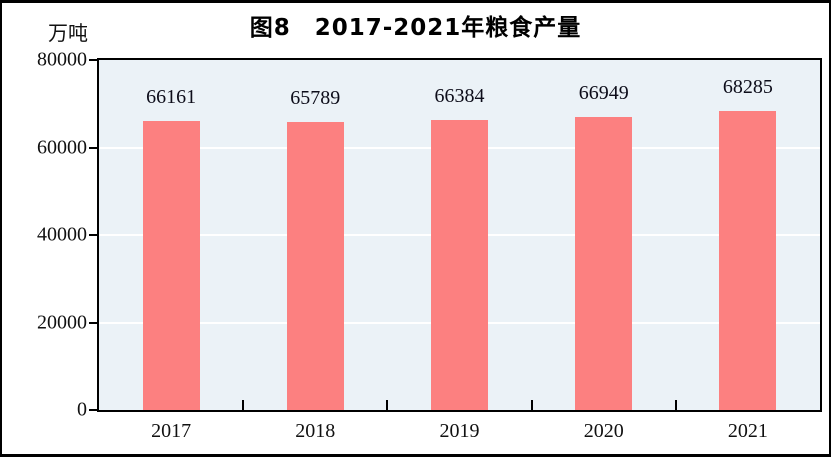 This screenshot has height=457, width=831. Describe the element at coordinates (747, 87) in the screenshot. I see `bar-value-label-2021: 68285` at that location.